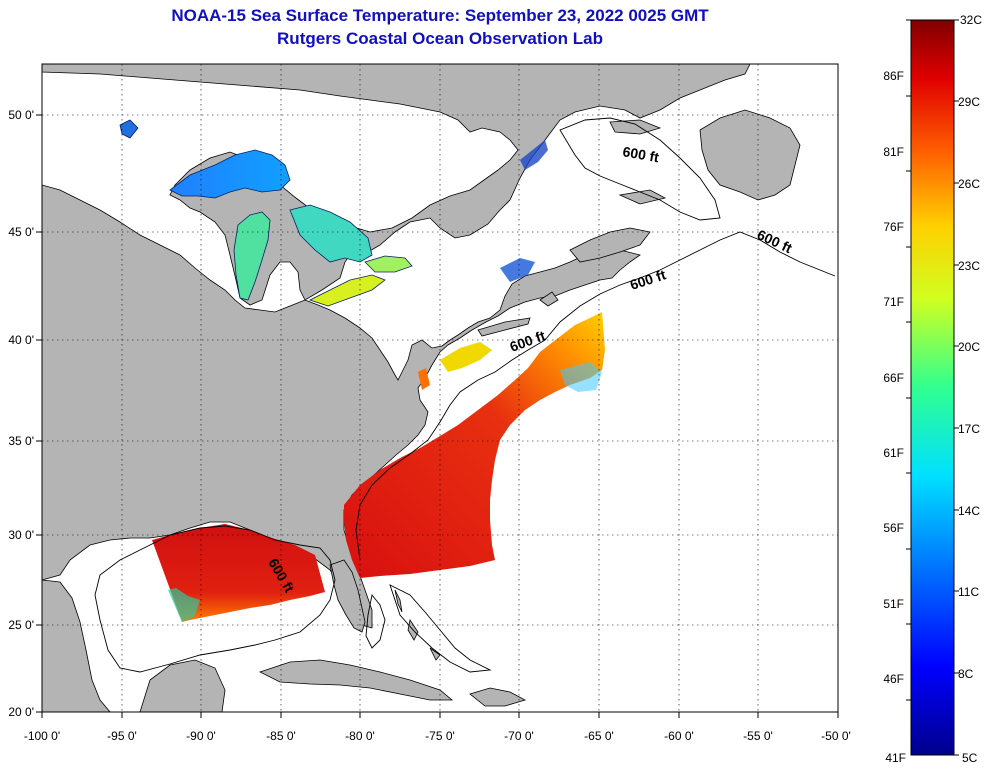  I want to click on colorbar-celsius-label: 29C, so click(969, 102).